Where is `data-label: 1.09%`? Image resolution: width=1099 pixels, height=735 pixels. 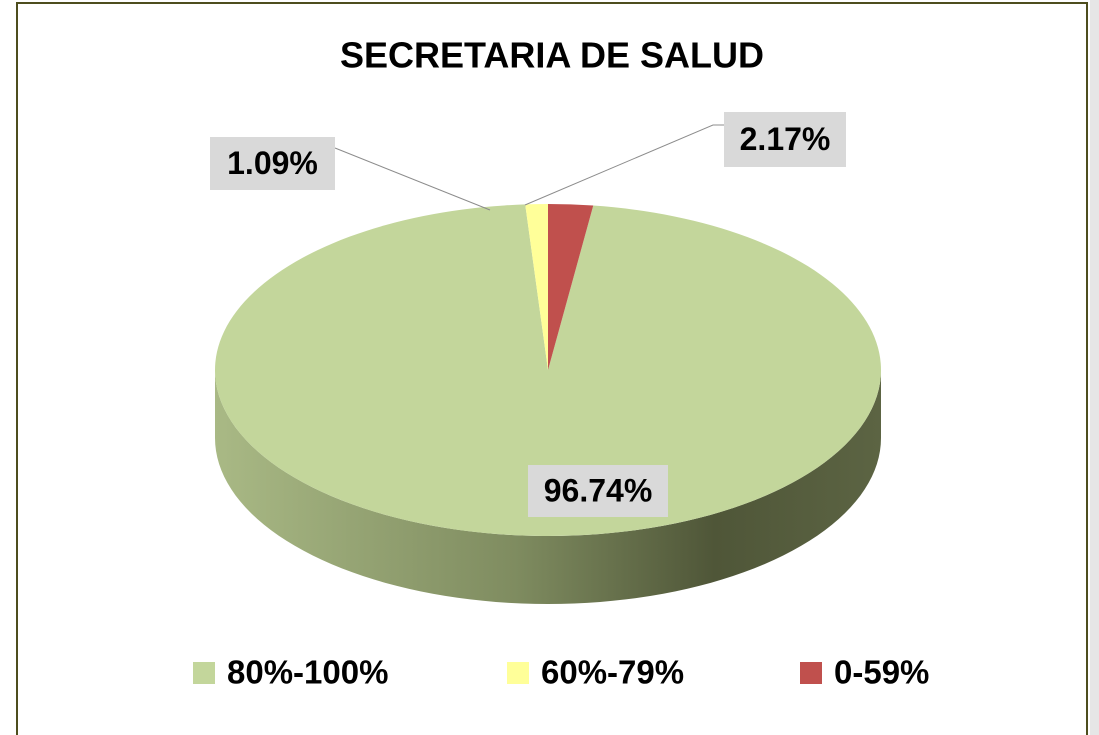
data-label: 1.09% is located at coordinates (272, 163).